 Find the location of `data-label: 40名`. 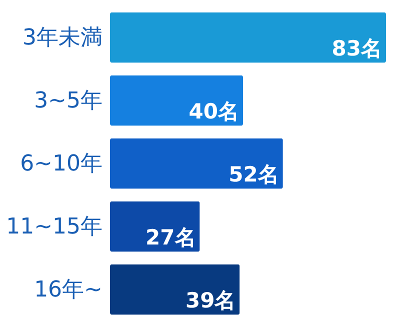

data-label: 40名 is located at coordinates (214, 112).